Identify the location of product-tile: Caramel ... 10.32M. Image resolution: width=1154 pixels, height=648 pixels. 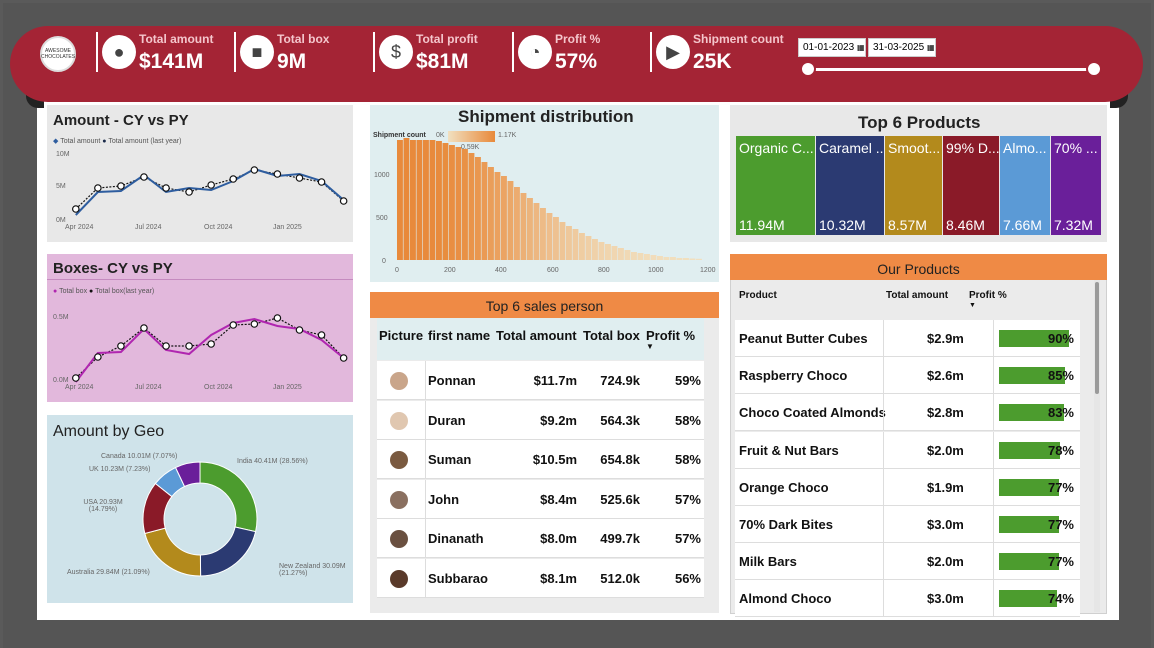
(850, 185).